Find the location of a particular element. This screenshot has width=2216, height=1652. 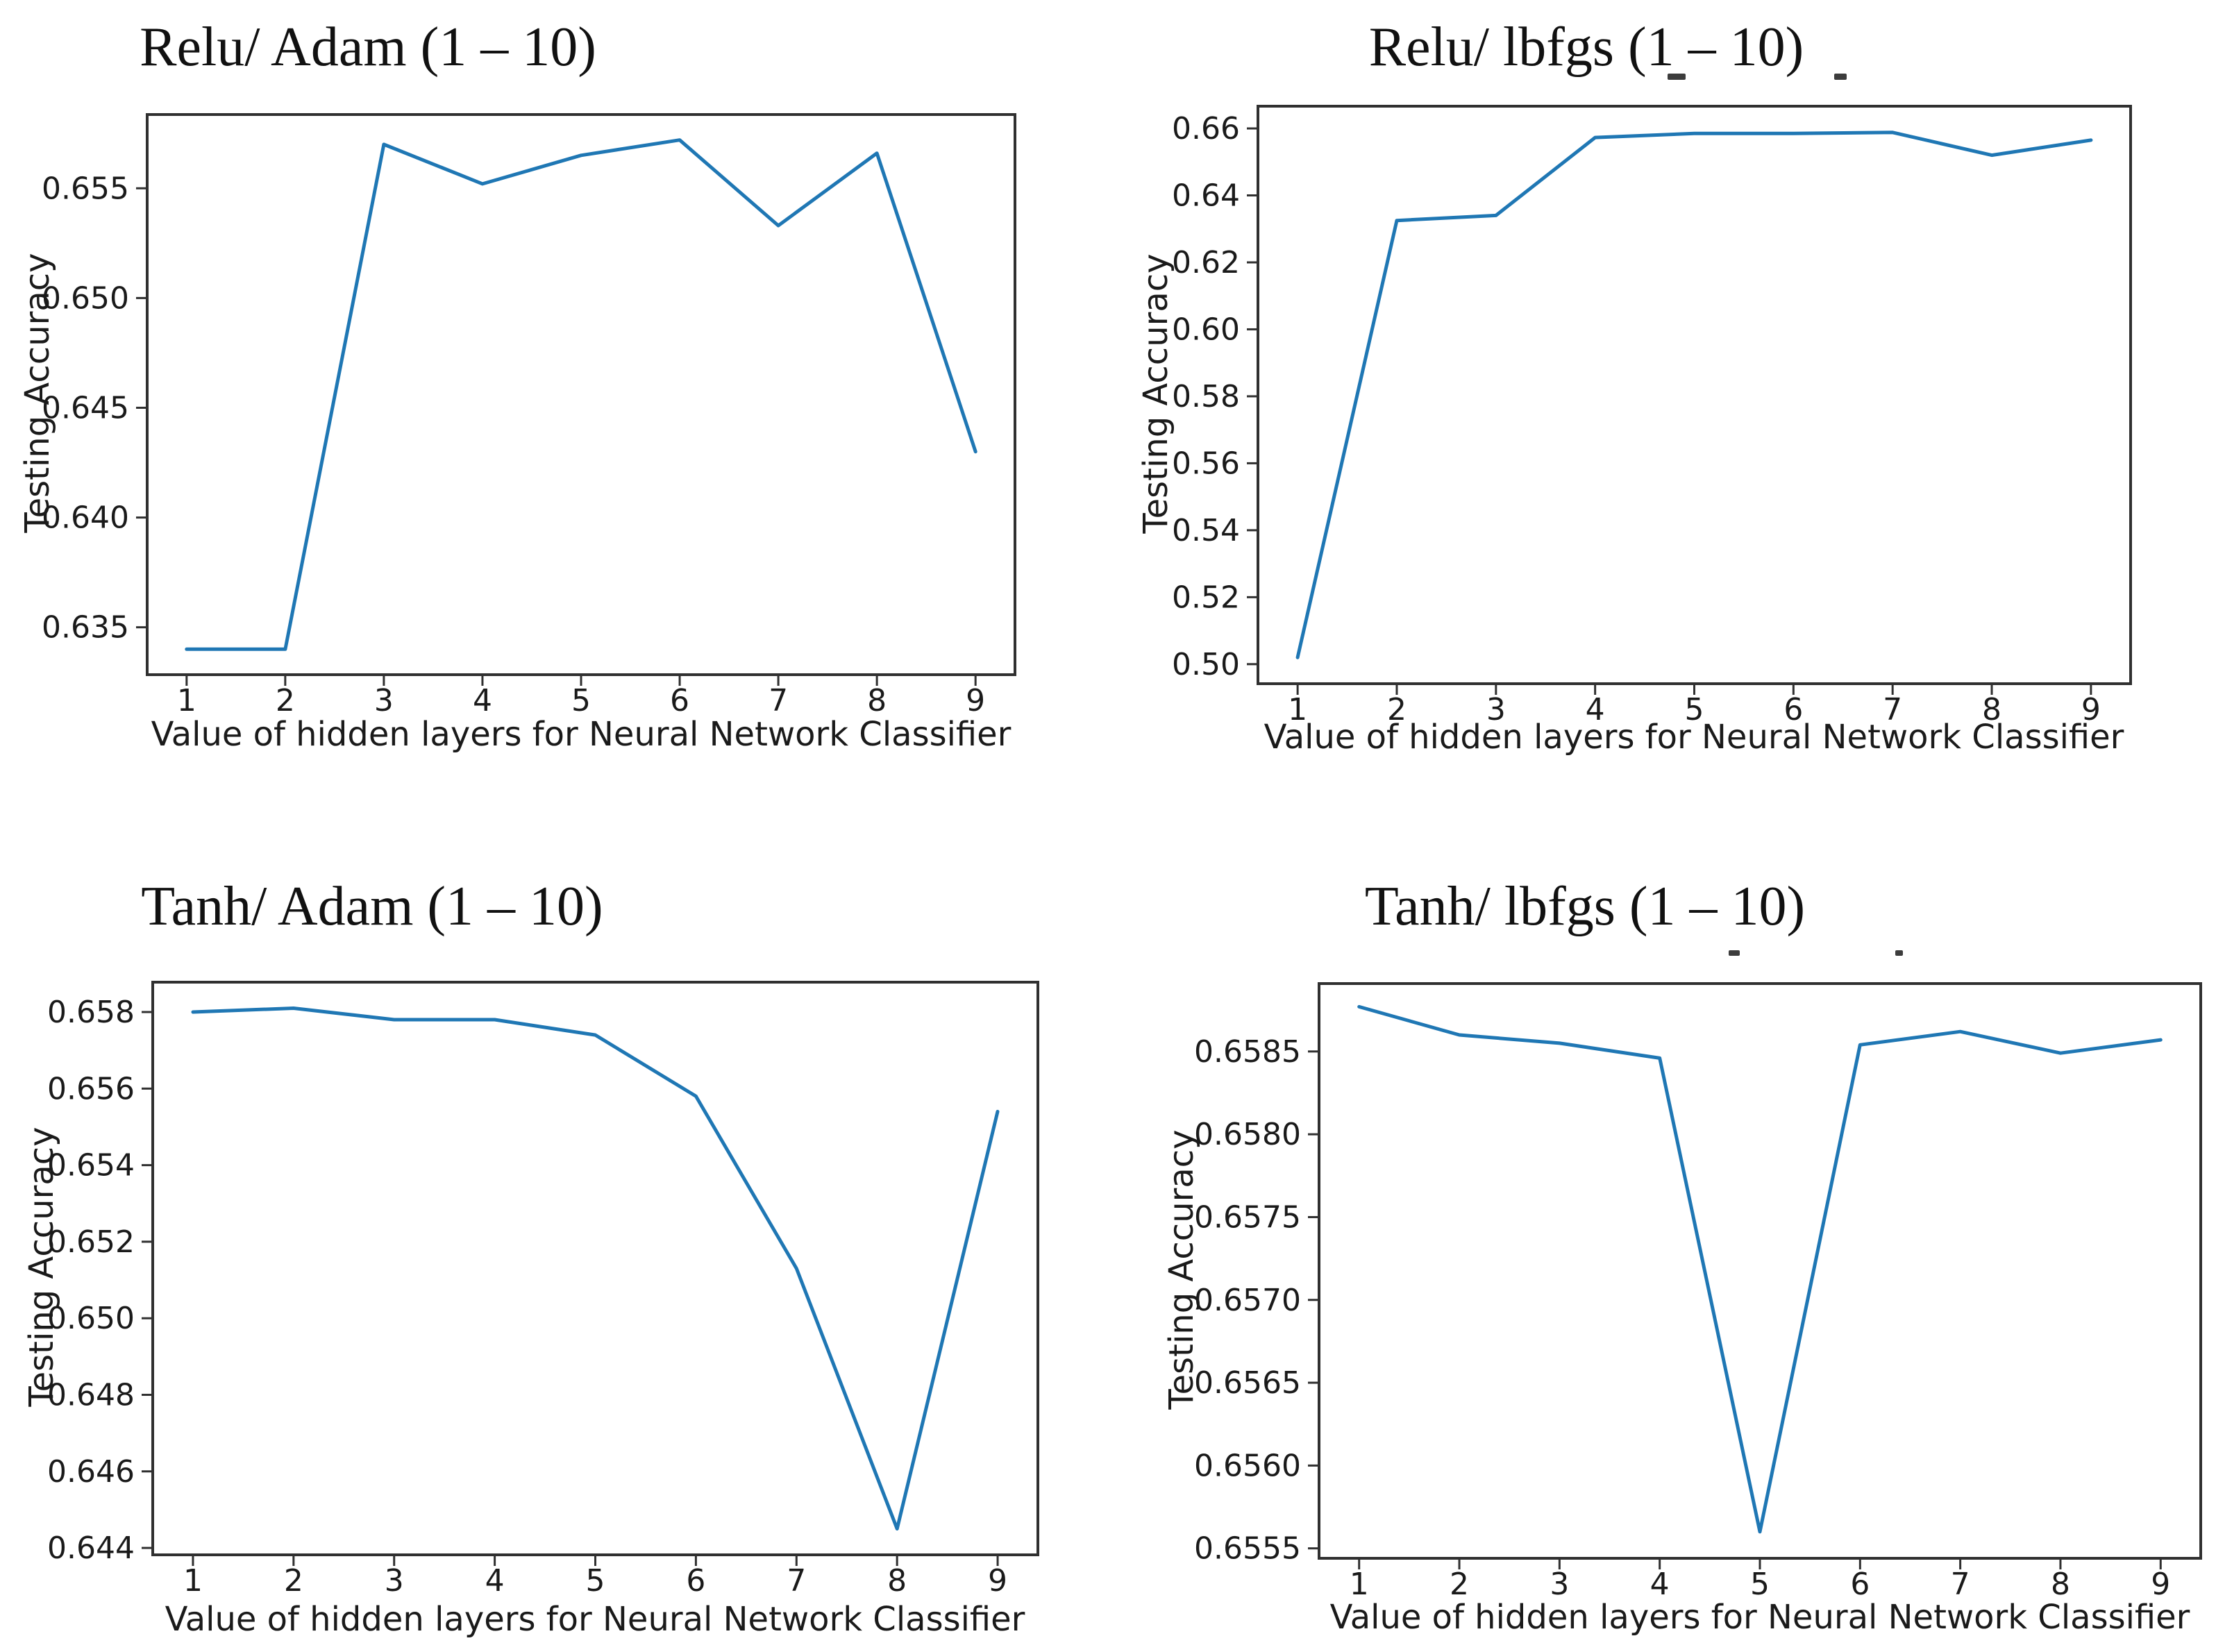

y-tick-label: 0.52 is located at coordinates (1206, 597).